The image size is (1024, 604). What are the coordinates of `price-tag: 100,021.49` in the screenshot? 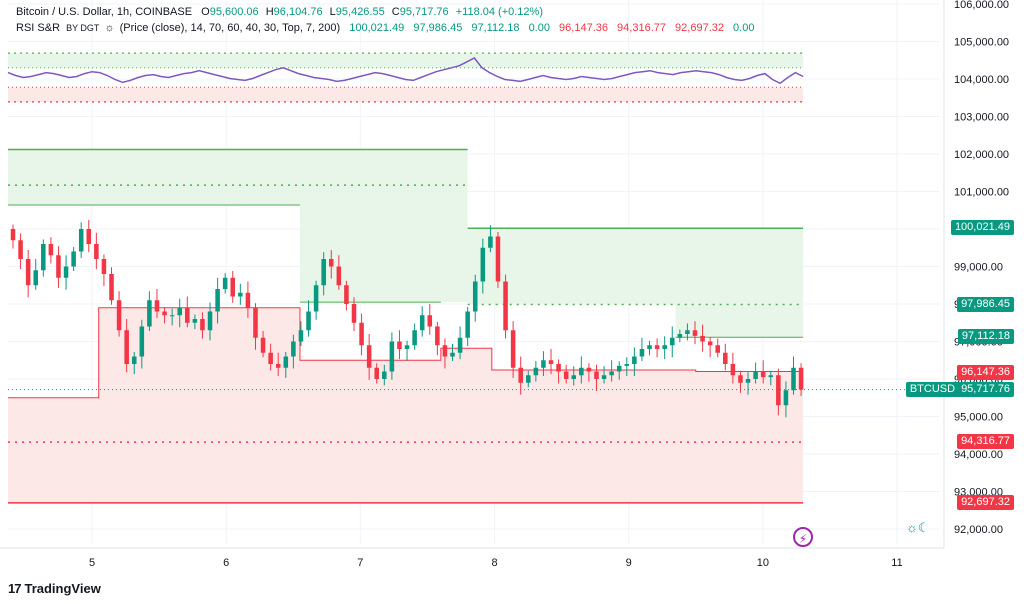 It's located at (982, 228).